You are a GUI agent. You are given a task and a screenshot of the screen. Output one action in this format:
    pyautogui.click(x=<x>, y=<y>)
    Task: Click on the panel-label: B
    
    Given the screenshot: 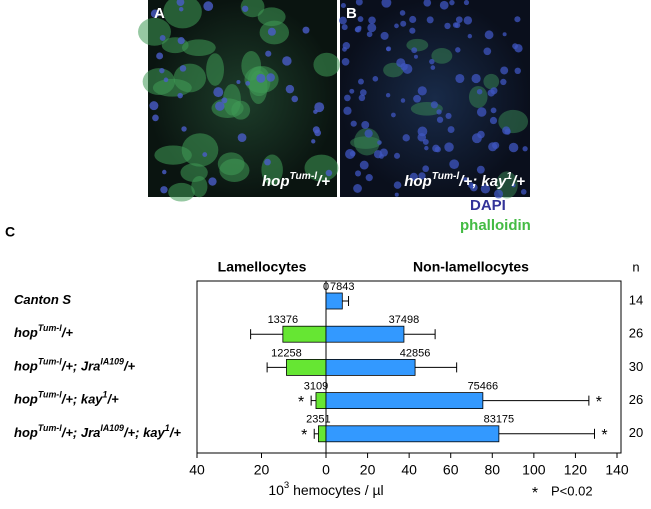 What is the action you would take?
    pyautogui.click(x=351, y=13)
    